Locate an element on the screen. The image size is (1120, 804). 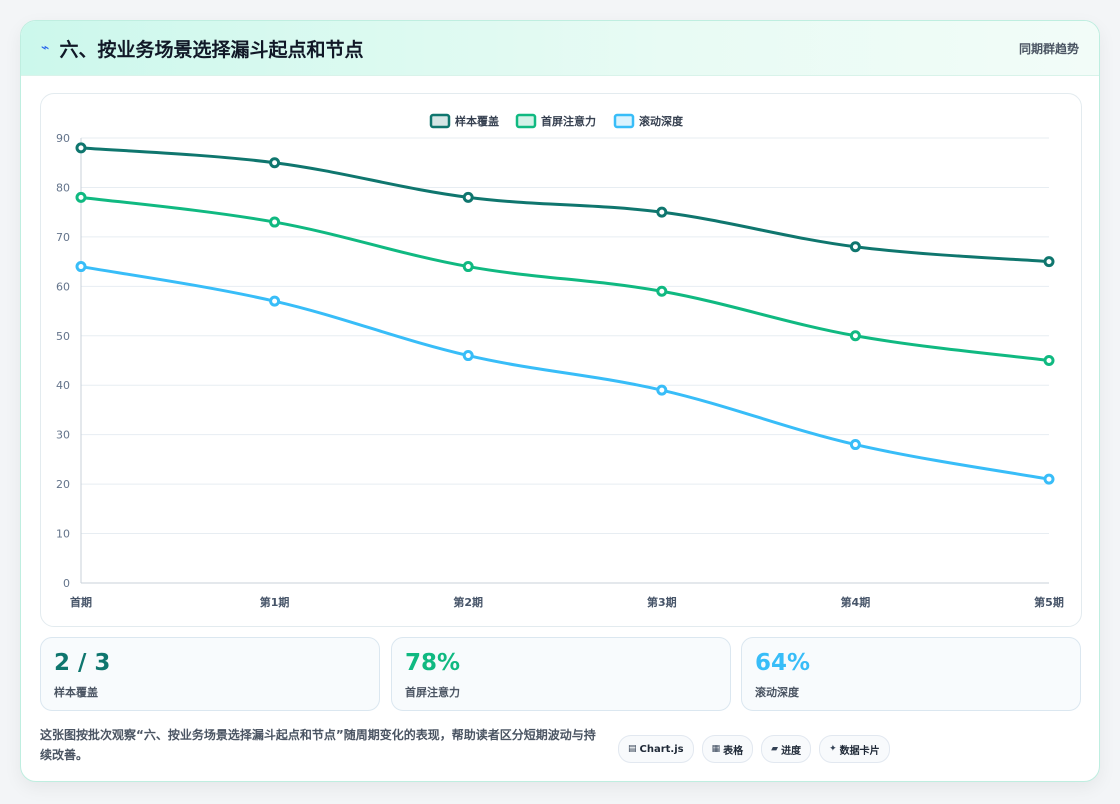
stat-card-attention: 78% 首屏注意力 is located at coordinates (561, 674).